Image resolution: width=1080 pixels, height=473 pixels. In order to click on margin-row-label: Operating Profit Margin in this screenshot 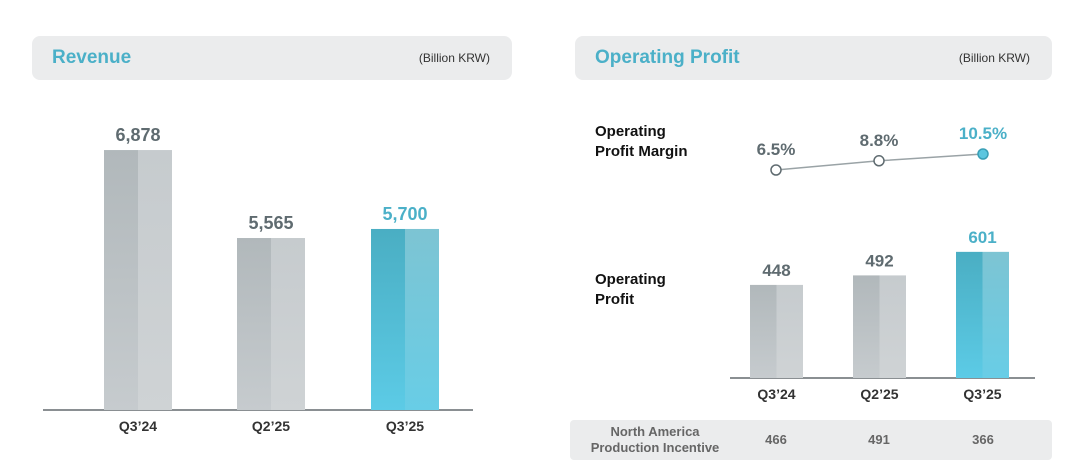, I will do `click(641, 141)`.